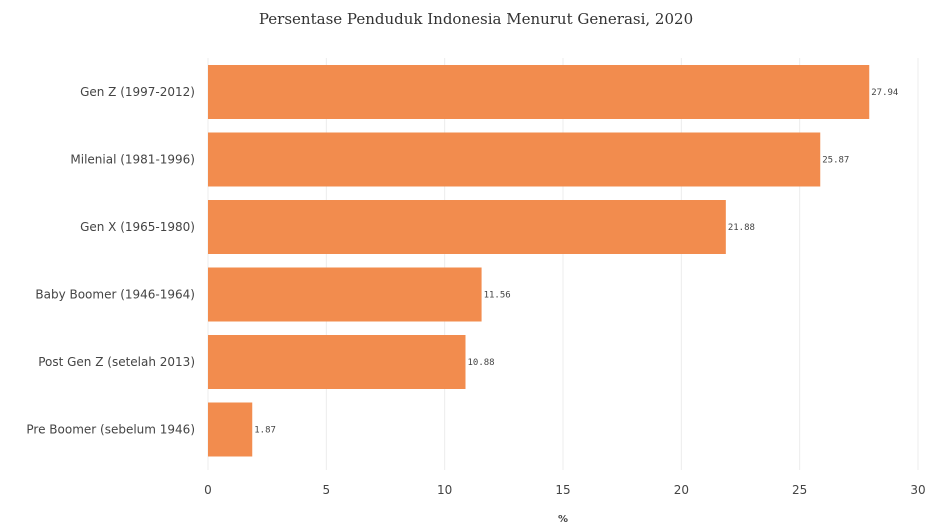 The height and width of the screenshot is (528, 932). What do you see at coordinates (884, 93) in the screenshot?
I see `data-label: 27.94` at bounding box center [884, 93].